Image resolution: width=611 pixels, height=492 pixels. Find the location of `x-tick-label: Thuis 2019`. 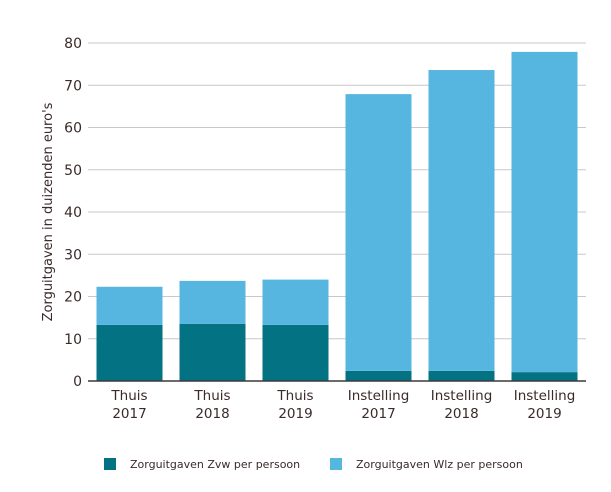

x-tick-label: Thuis 2019 is located at coordinates (294, 405).